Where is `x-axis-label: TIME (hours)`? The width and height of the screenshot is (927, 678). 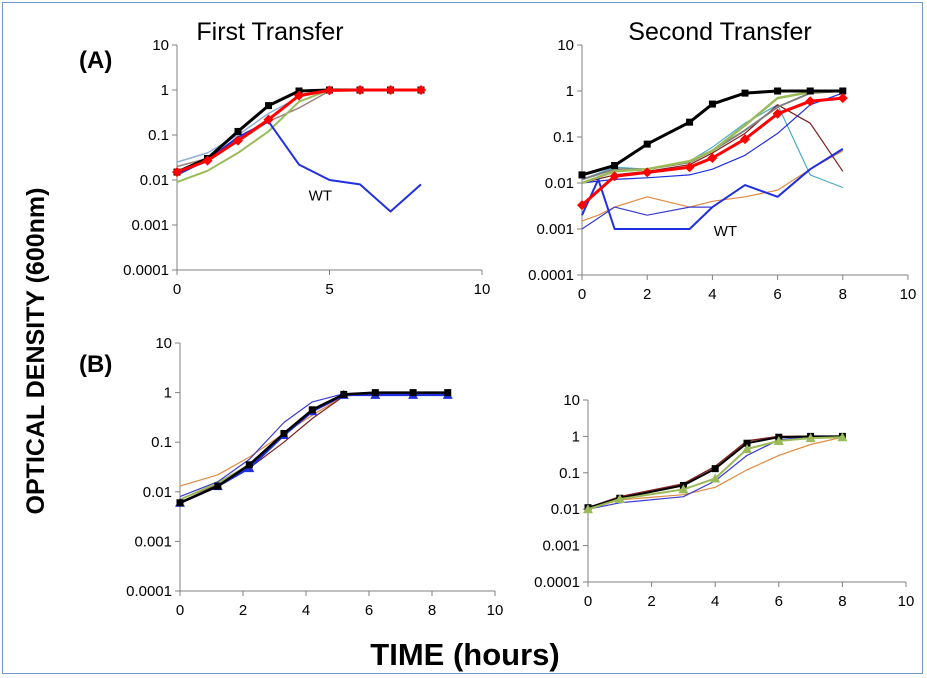
x-axis-label: TIME (hours) is located at coordinates (464, 654).